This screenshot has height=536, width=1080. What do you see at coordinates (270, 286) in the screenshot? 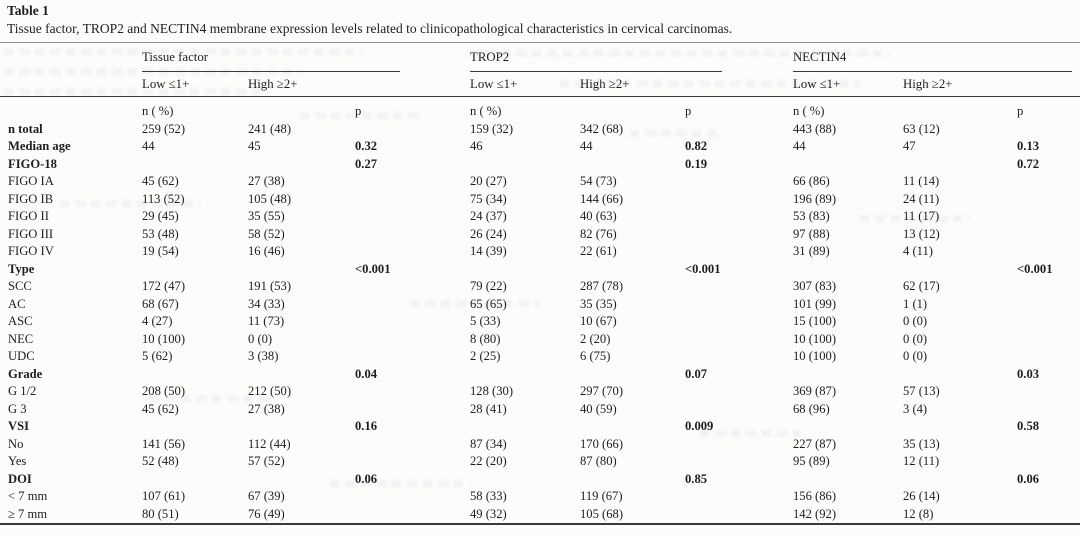
I see `table-cell: 191 (53)` at bounding box center [270, 286].